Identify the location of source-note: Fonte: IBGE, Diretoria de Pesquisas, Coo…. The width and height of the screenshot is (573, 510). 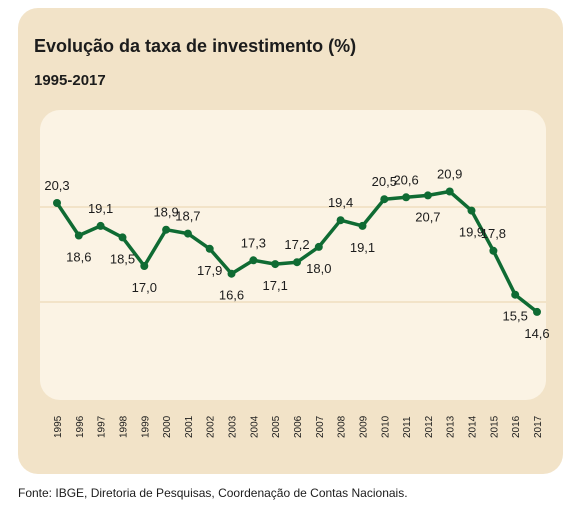
(213, 493).